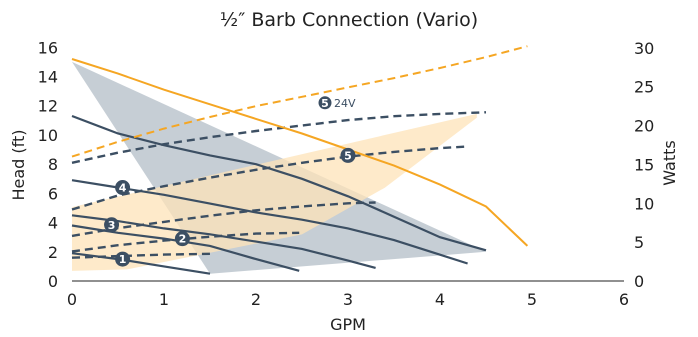 The height and width of the screenshot is (337, 698). What do you see at coordinates (48, 77) in the screenshot?
I see `y-tick-label: 14` at bounding box center [48, 77].